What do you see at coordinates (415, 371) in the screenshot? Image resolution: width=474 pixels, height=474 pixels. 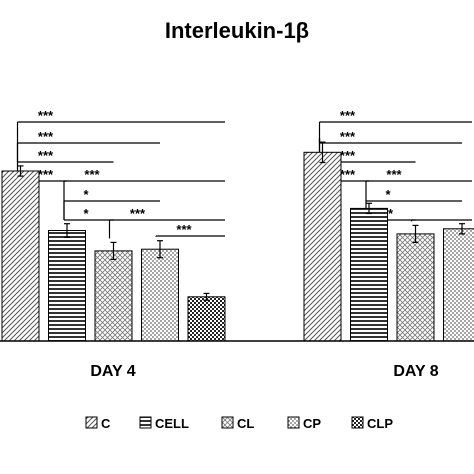 I see `category-label-day8: DAY 8` at bounding box center [415, 371].